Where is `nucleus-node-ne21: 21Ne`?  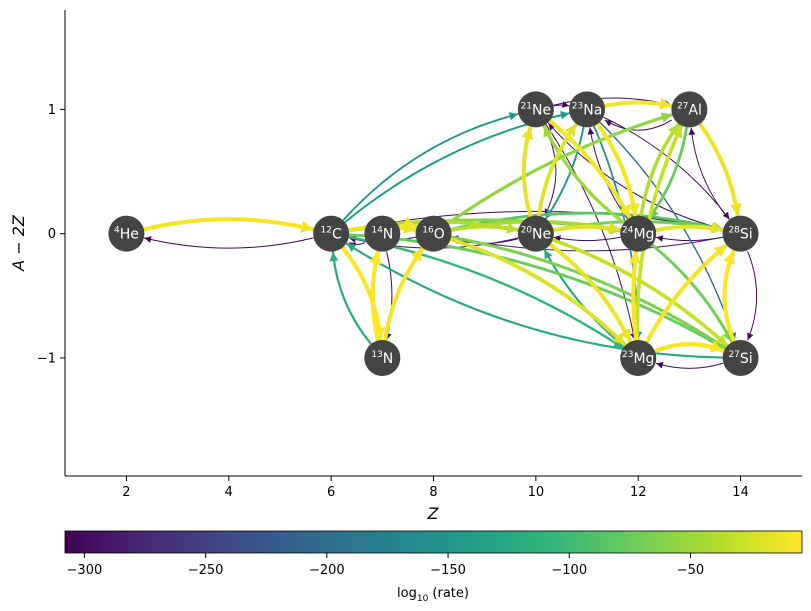
nucleus-node-ne21: 21Ne is located at coordinates (535, 109).